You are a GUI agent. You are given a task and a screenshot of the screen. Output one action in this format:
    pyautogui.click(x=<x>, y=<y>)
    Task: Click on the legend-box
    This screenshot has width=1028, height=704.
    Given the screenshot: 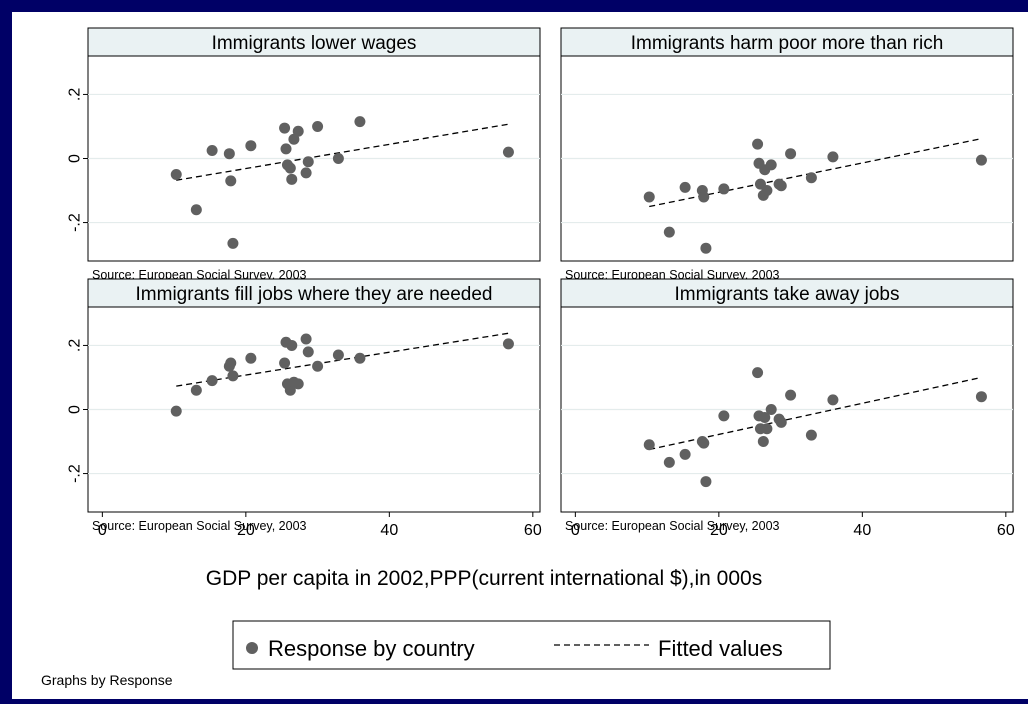 What is the action you would take?
    pyautogui.click(x=531, y=645)
    